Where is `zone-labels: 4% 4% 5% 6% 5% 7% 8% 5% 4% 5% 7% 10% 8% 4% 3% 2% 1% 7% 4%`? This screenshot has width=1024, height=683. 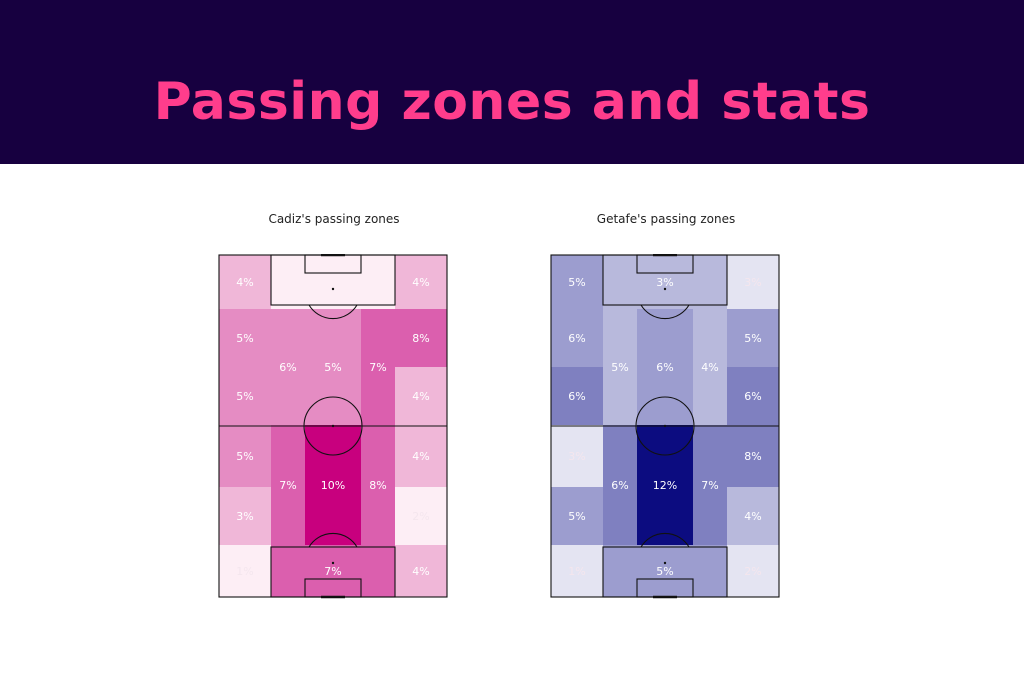 zone-labels: 4% 4% 5% 6% 5% 7% 8% 5% 4% 5% 7% 10% 8% 4% 3% 2% 1% 7% 4% is located at coordinates (332, 427).